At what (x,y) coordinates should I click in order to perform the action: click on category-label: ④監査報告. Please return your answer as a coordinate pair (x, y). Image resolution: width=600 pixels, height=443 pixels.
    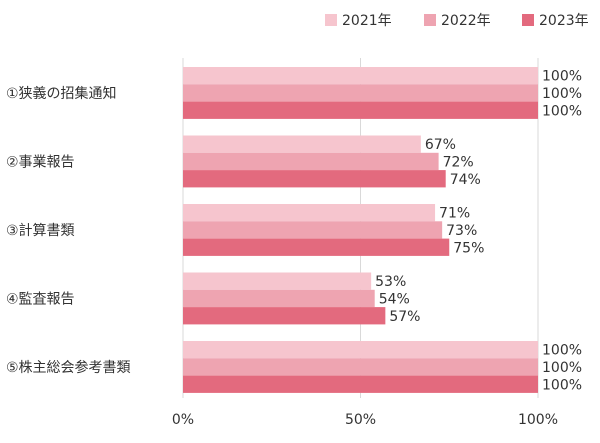
    Looking at the image, I should click on (40, 298).